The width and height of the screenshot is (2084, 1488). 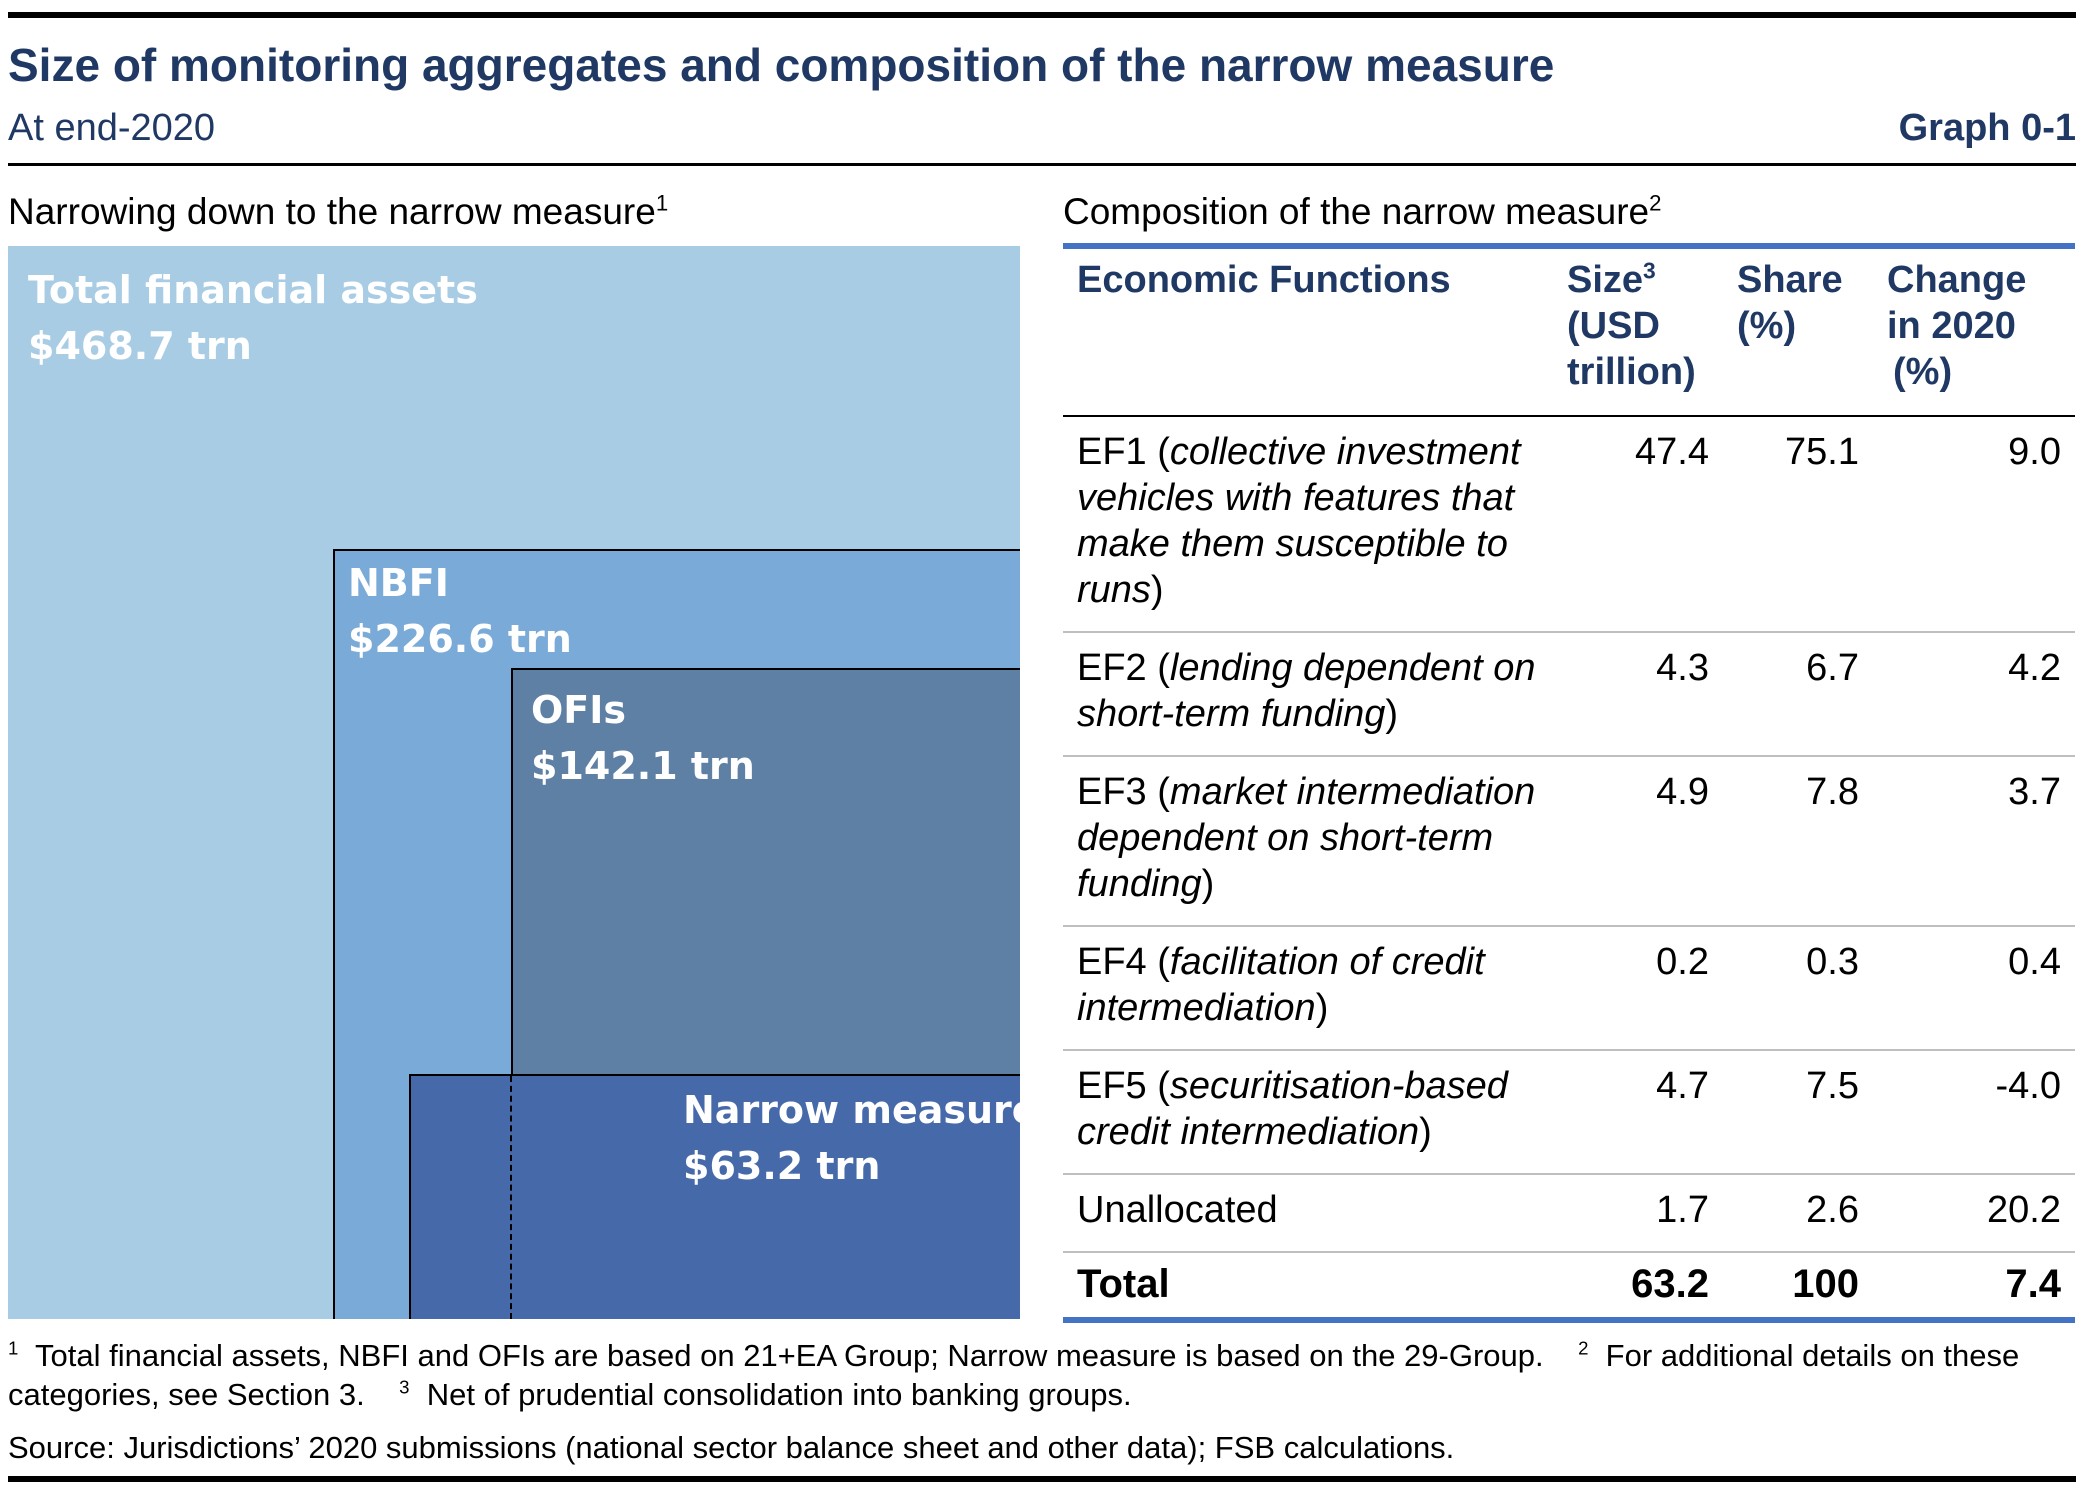 I want to click on row-code: EF1, so click(x=1112, y=452).